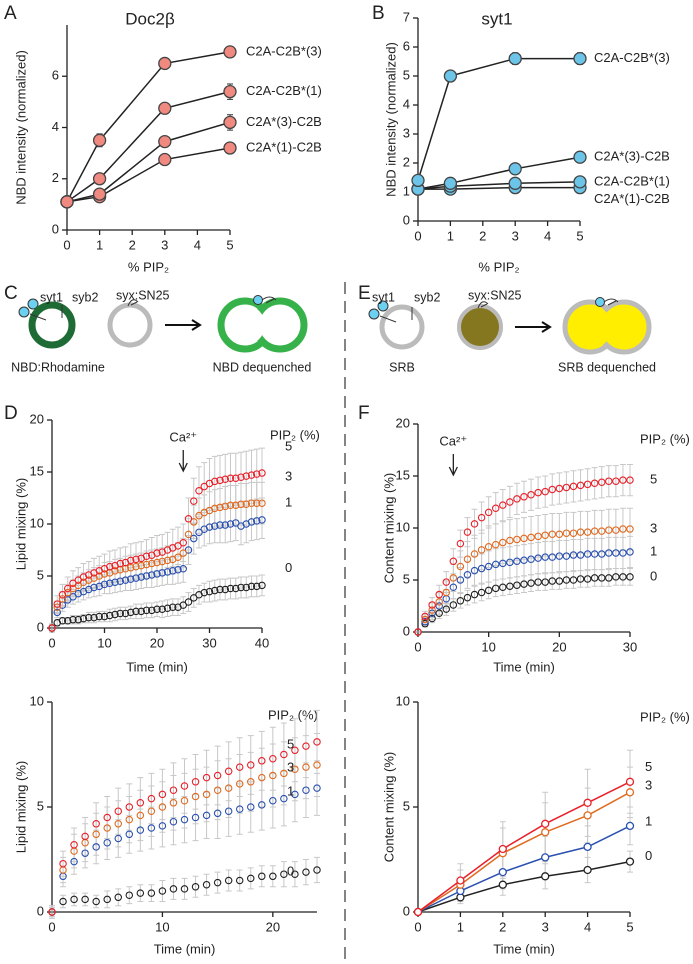 Image resolution: width=693 pixels, height=964 pixels. What do you see at coordinates (364, 293) in the screenshot?
I see `panel-letter: E` at bounding box center [364, 293].